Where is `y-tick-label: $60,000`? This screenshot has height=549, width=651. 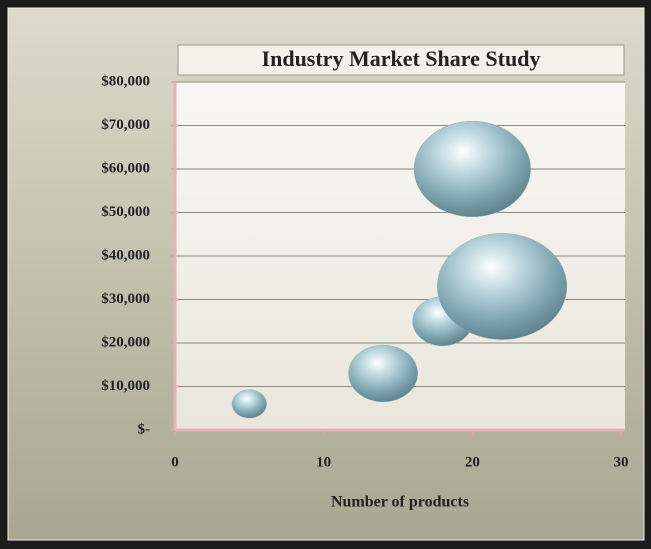 y-tick-label: $60,000 is located at coordinates (125, 168).